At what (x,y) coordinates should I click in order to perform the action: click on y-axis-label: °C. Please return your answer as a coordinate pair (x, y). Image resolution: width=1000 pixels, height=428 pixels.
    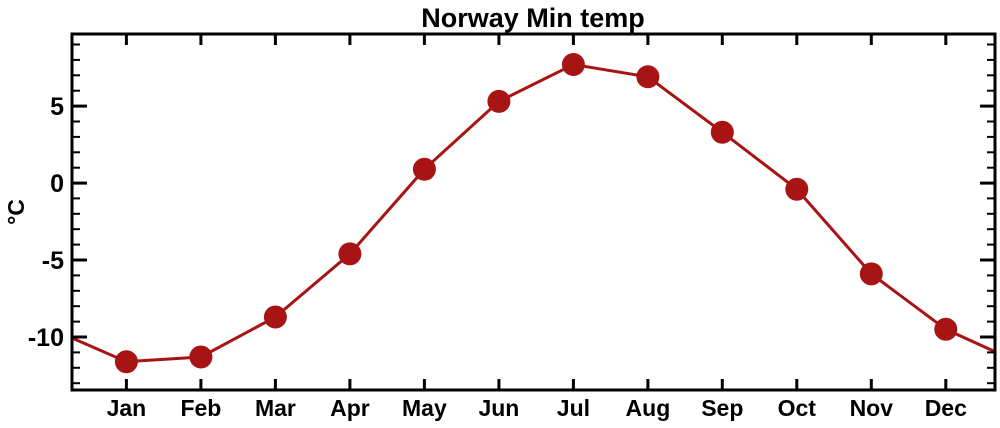
    Looking at the image, I should click on (16, 212).